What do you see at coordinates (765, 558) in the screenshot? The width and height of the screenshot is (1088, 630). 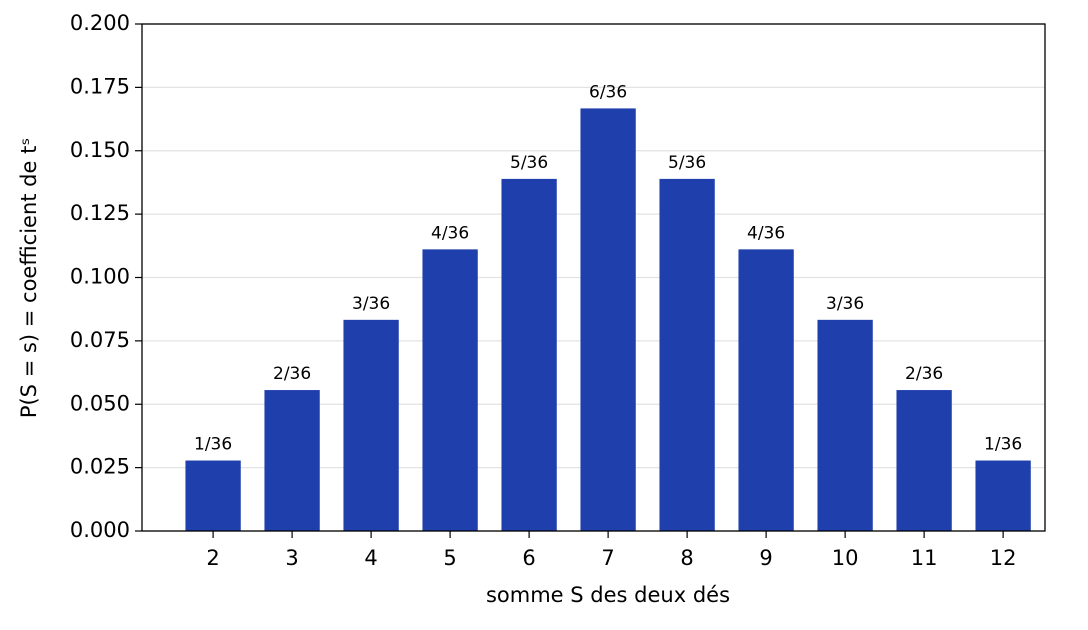 I see `x-tick-label: 9` at bounding box center [765, 558].